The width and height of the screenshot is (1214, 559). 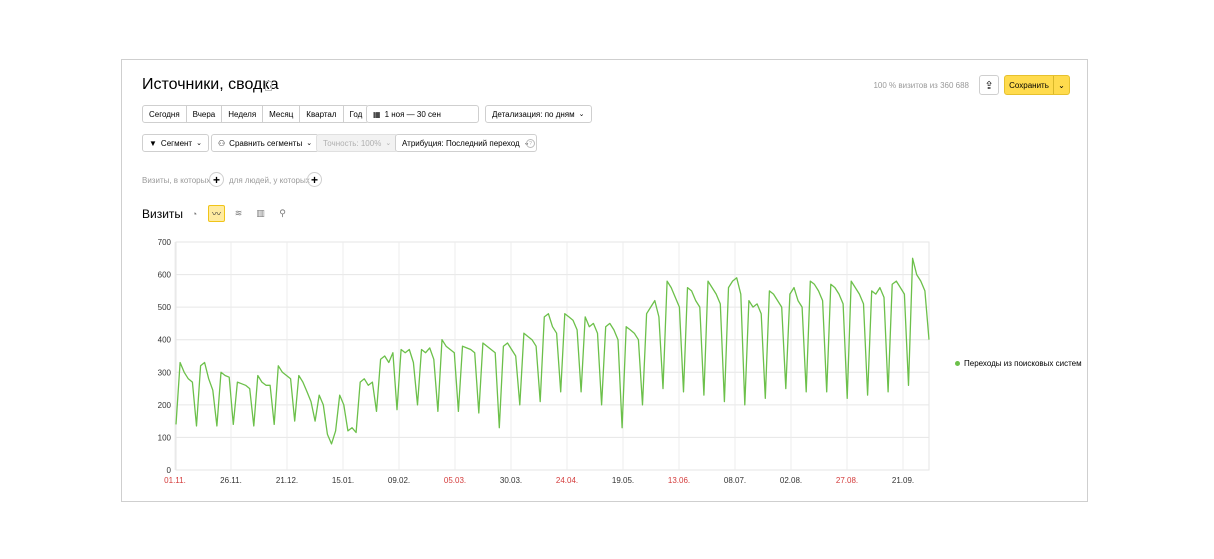 I want to click on attribution-label: Атрибуция: Последний переход, so click(x=461, y=143).